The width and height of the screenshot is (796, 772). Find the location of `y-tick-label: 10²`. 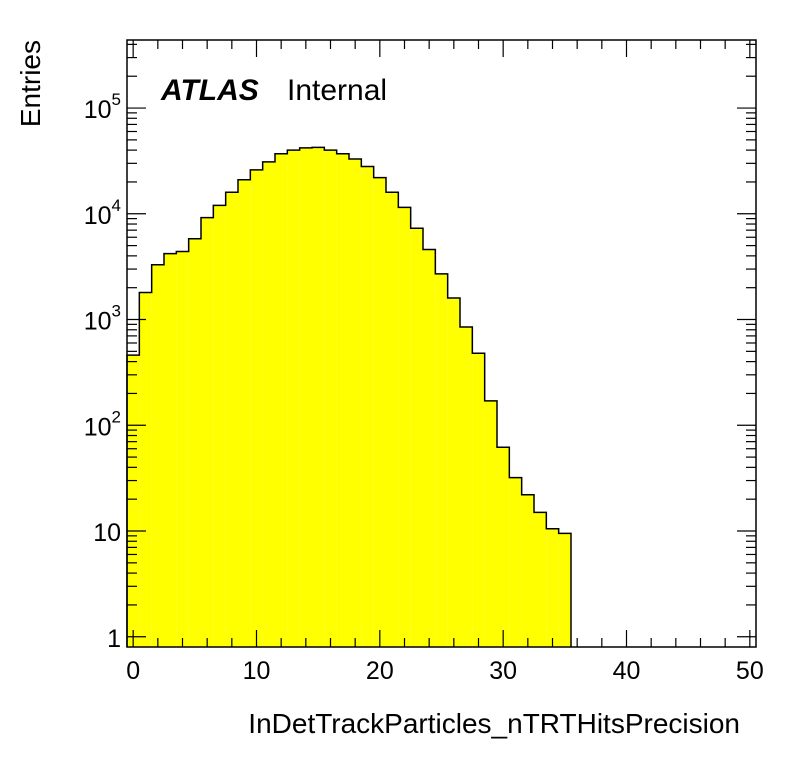

y-tick-label: 10² is located at coordinates (102, 424).